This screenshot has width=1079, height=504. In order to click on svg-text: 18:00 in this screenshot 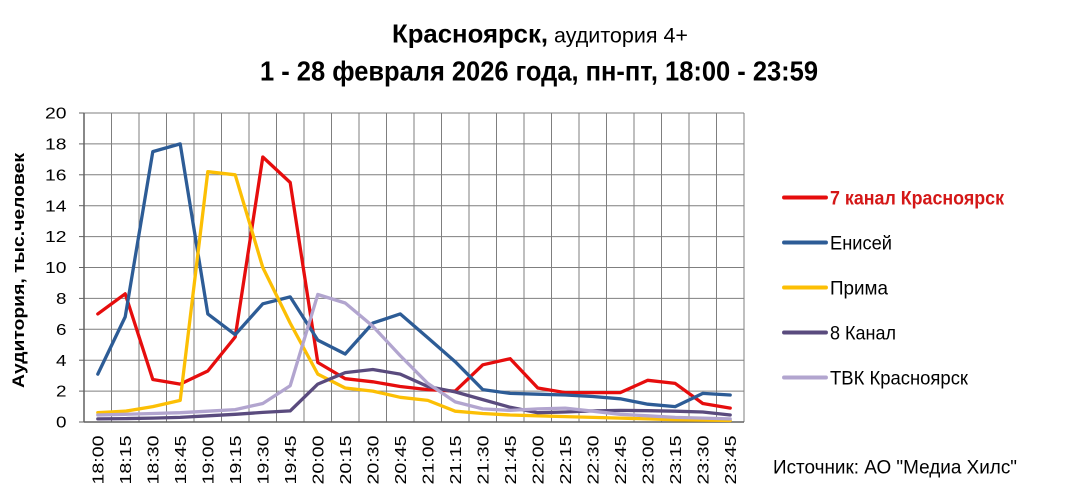, I will do `click(99, 459)`.